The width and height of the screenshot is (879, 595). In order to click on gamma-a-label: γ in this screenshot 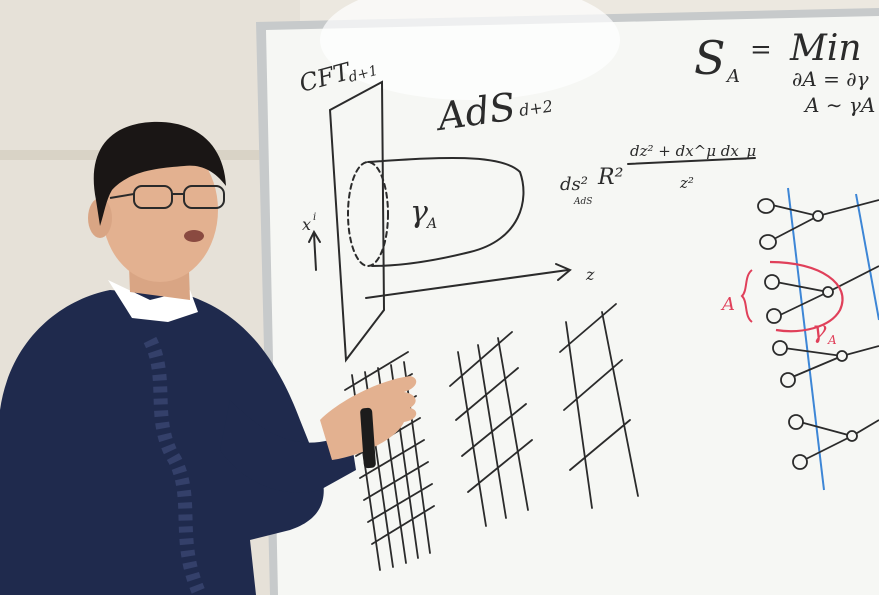, I will do `click(419, 212)`.